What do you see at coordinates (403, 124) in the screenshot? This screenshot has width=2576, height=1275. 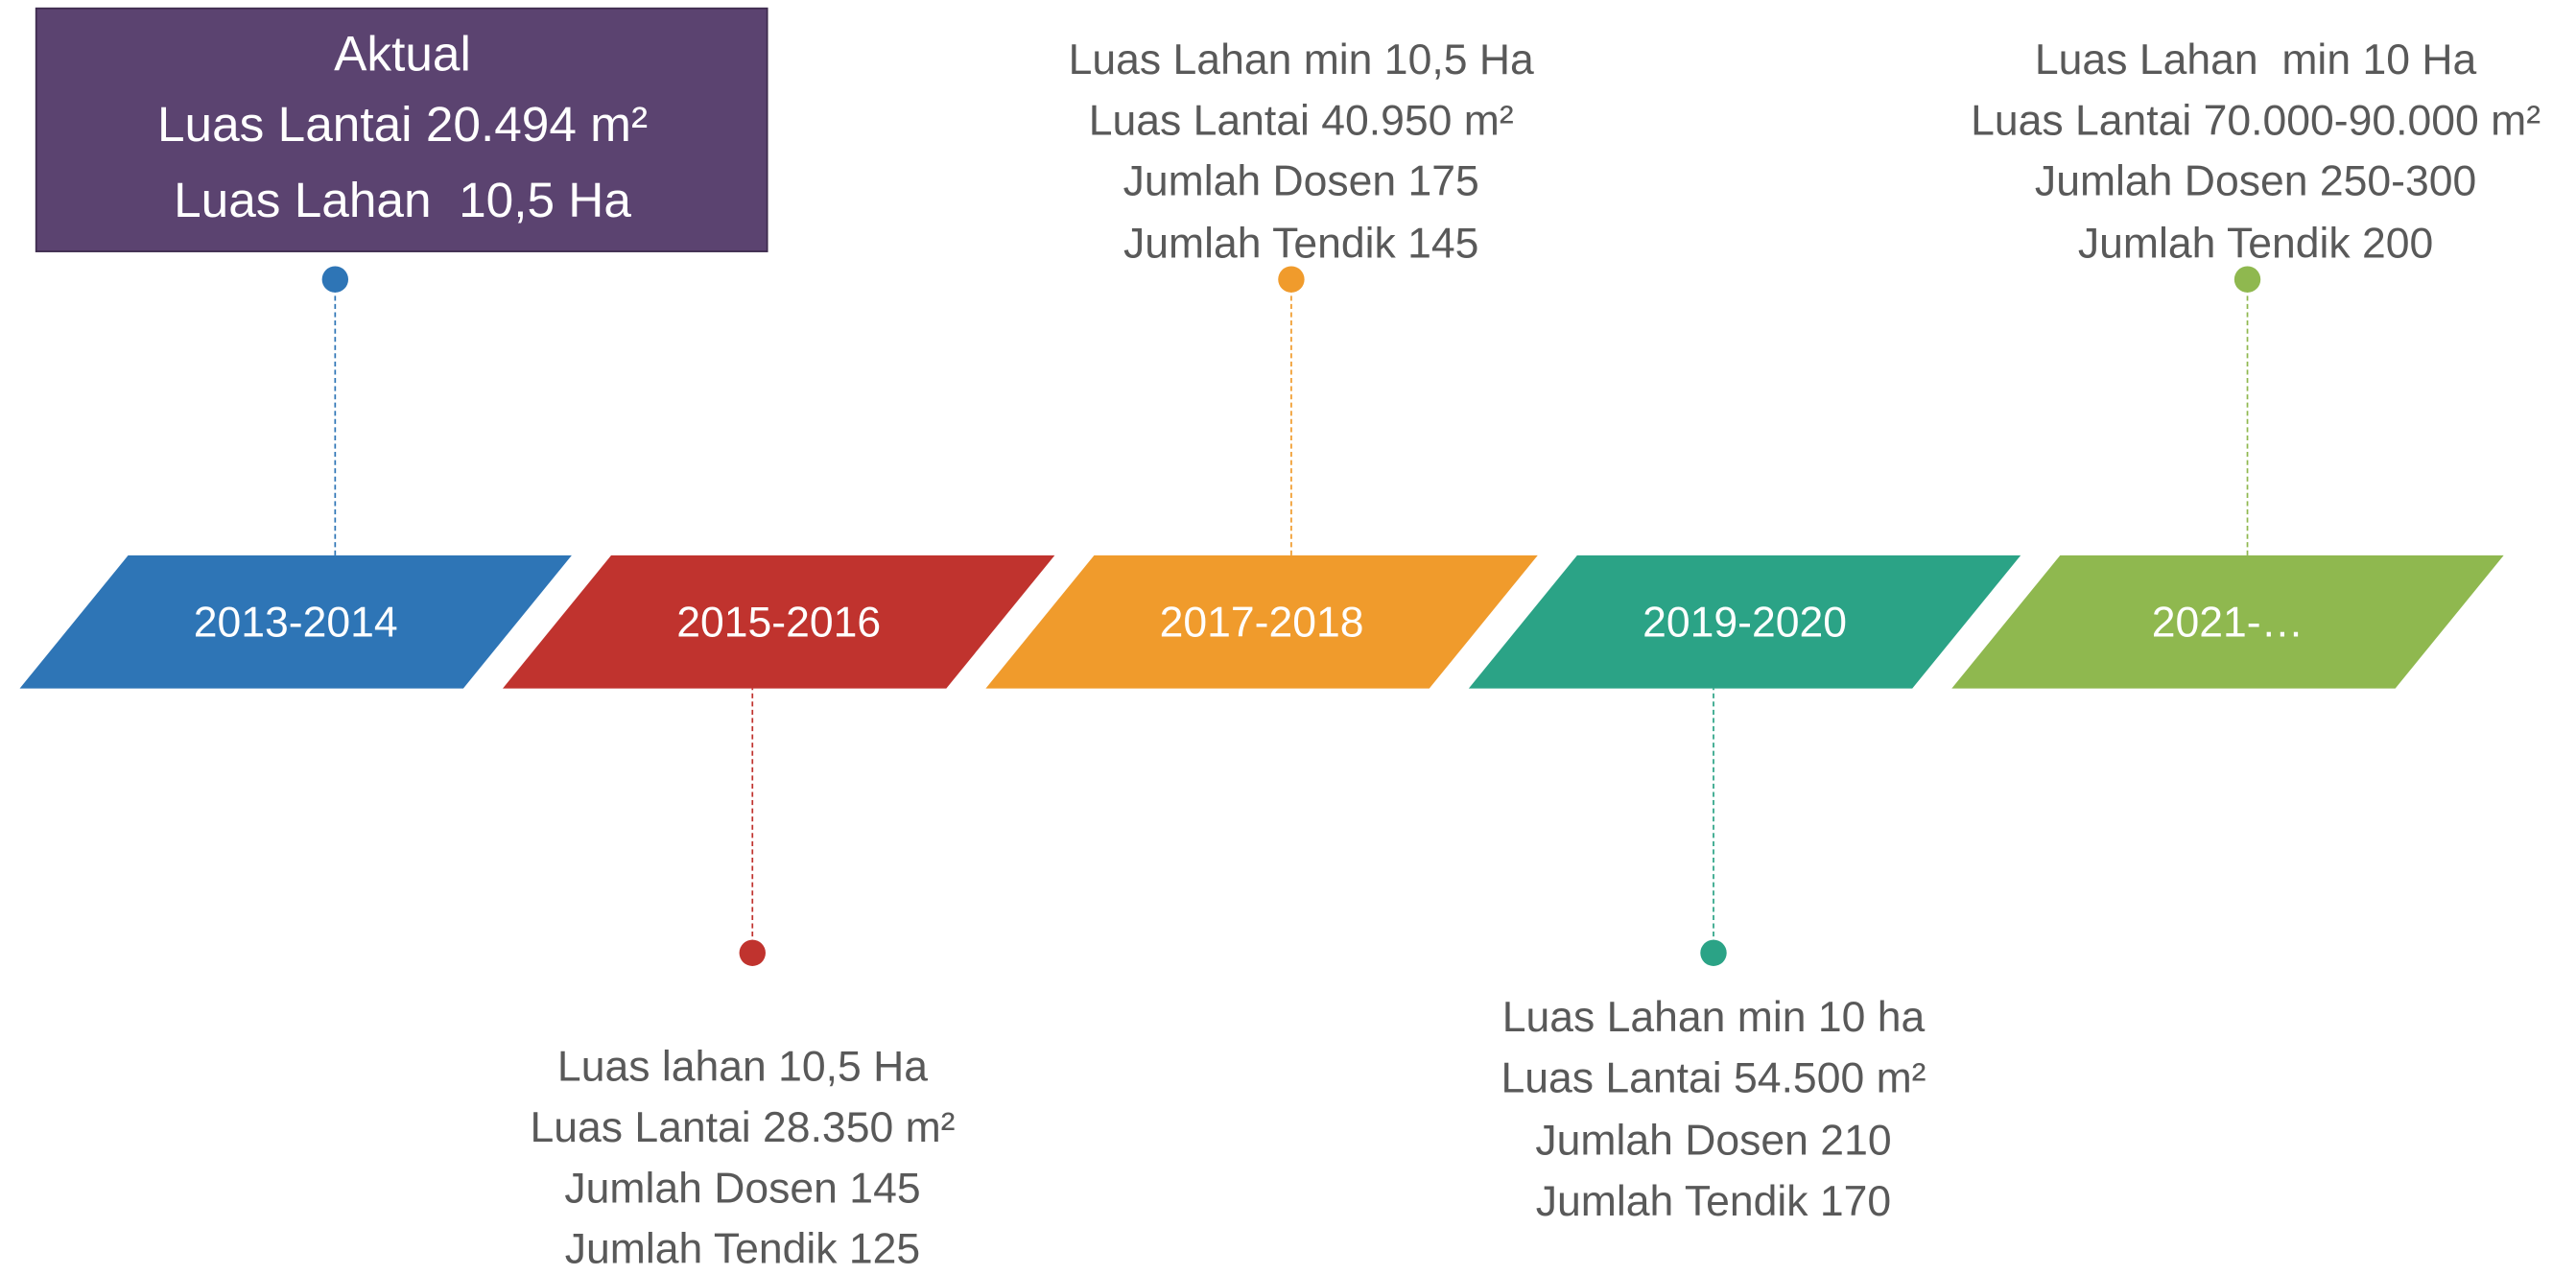 I see `note-line: Luas Lantai 20.494 m²` at bounding box center [403, 124].